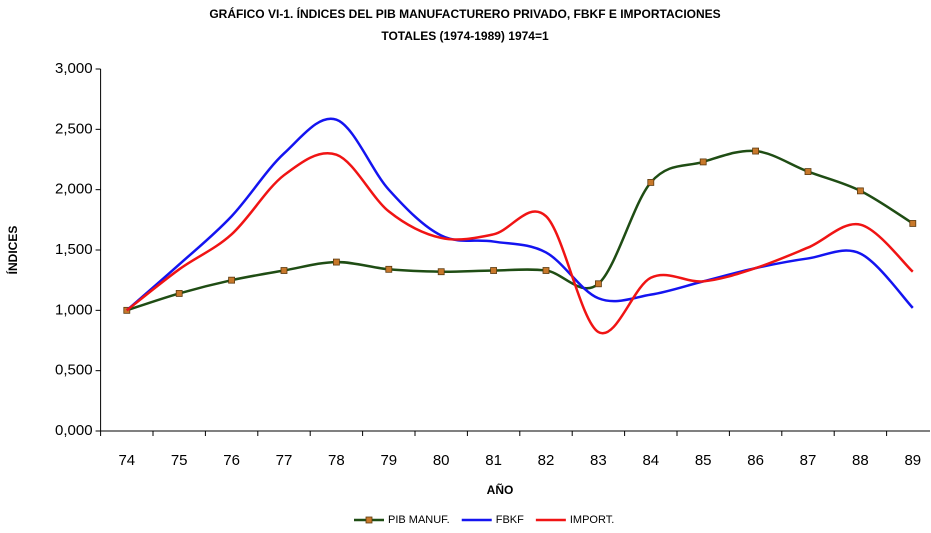  What do you see at coordinates (703, 460) in the screenshot?
I see `x-tick-label: 85` at bounding box center [703, 460].